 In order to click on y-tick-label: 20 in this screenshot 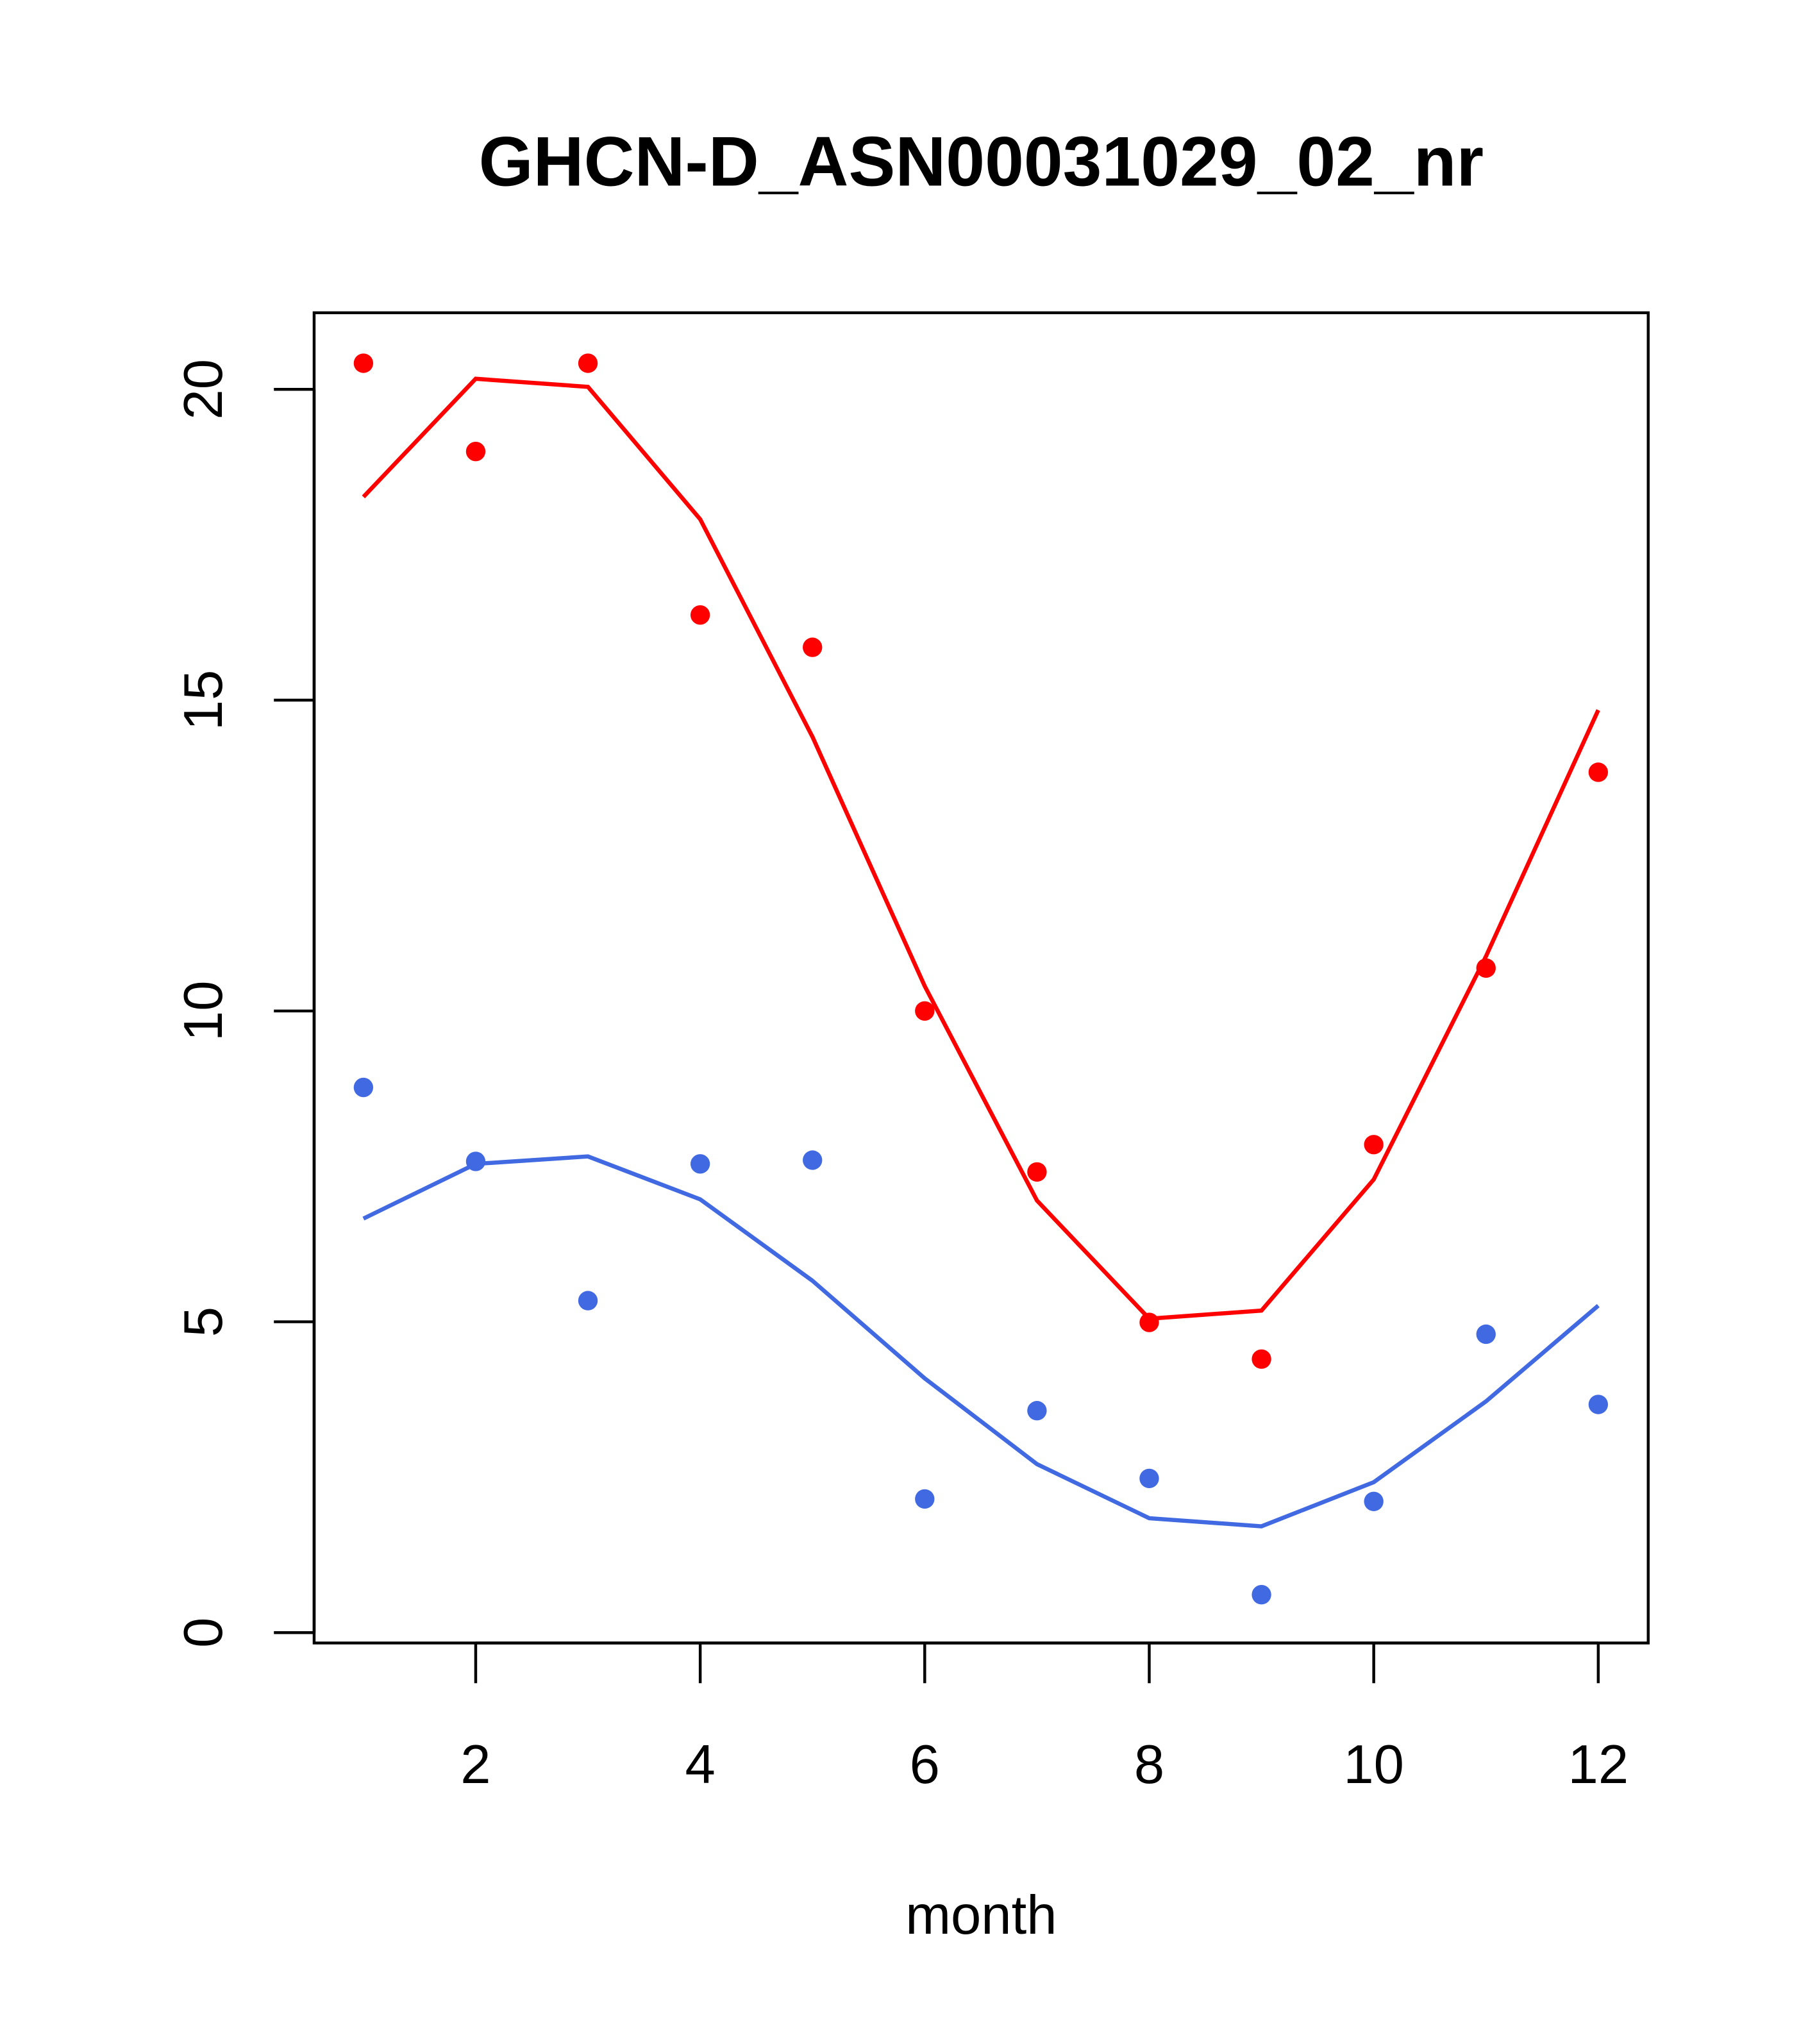, I will do `click(204, 389)`.